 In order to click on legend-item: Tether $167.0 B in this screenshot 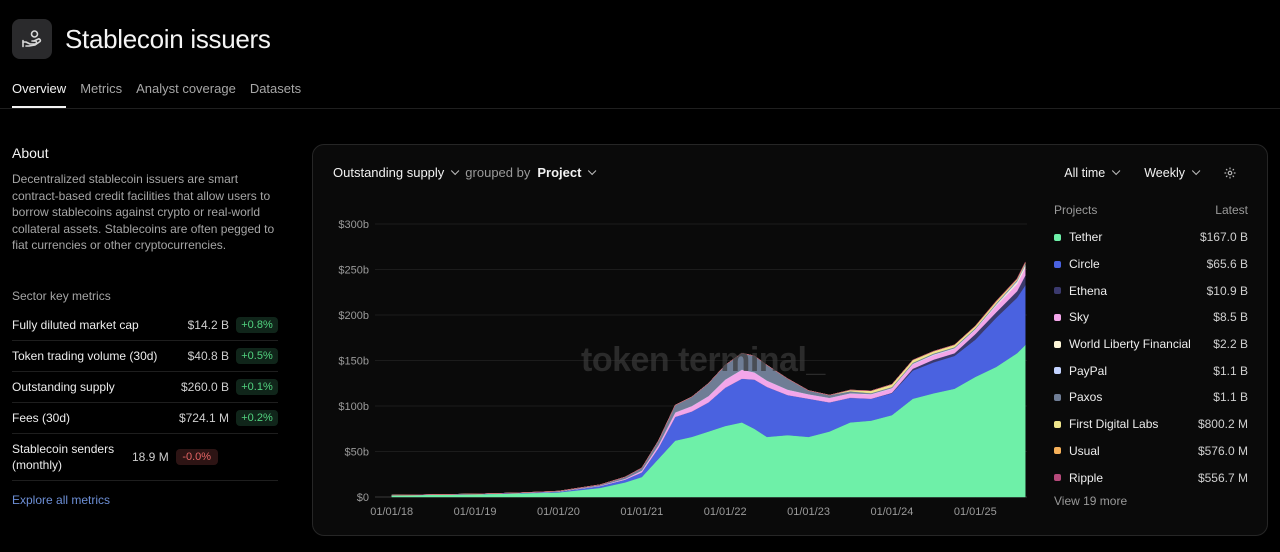, I will do `click(1151, 237)`.